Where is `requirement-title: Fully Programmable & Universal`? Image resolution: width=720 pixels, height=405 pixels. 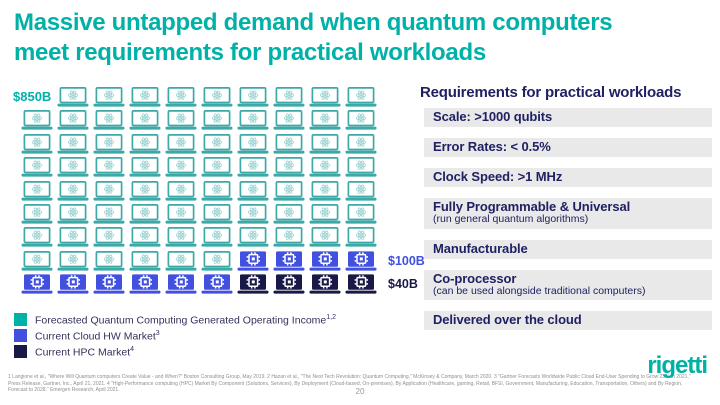
requirement-title: Fully Programmable & Universal is located at coordinates (532, 206).